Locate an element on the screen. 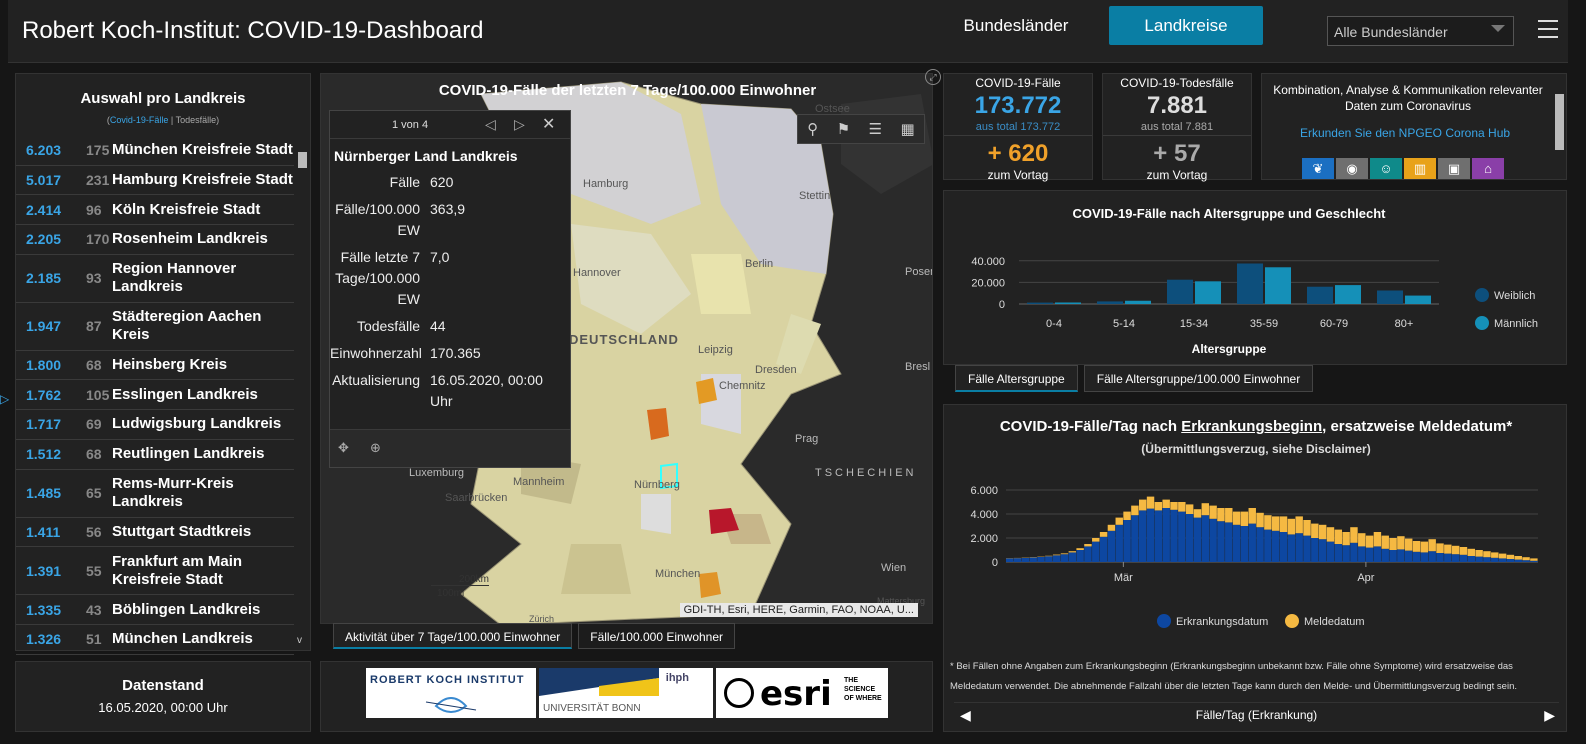  tab-faelle-altersgruppe: Fälle Altersgruppe is located at coordinates (1016, 378).